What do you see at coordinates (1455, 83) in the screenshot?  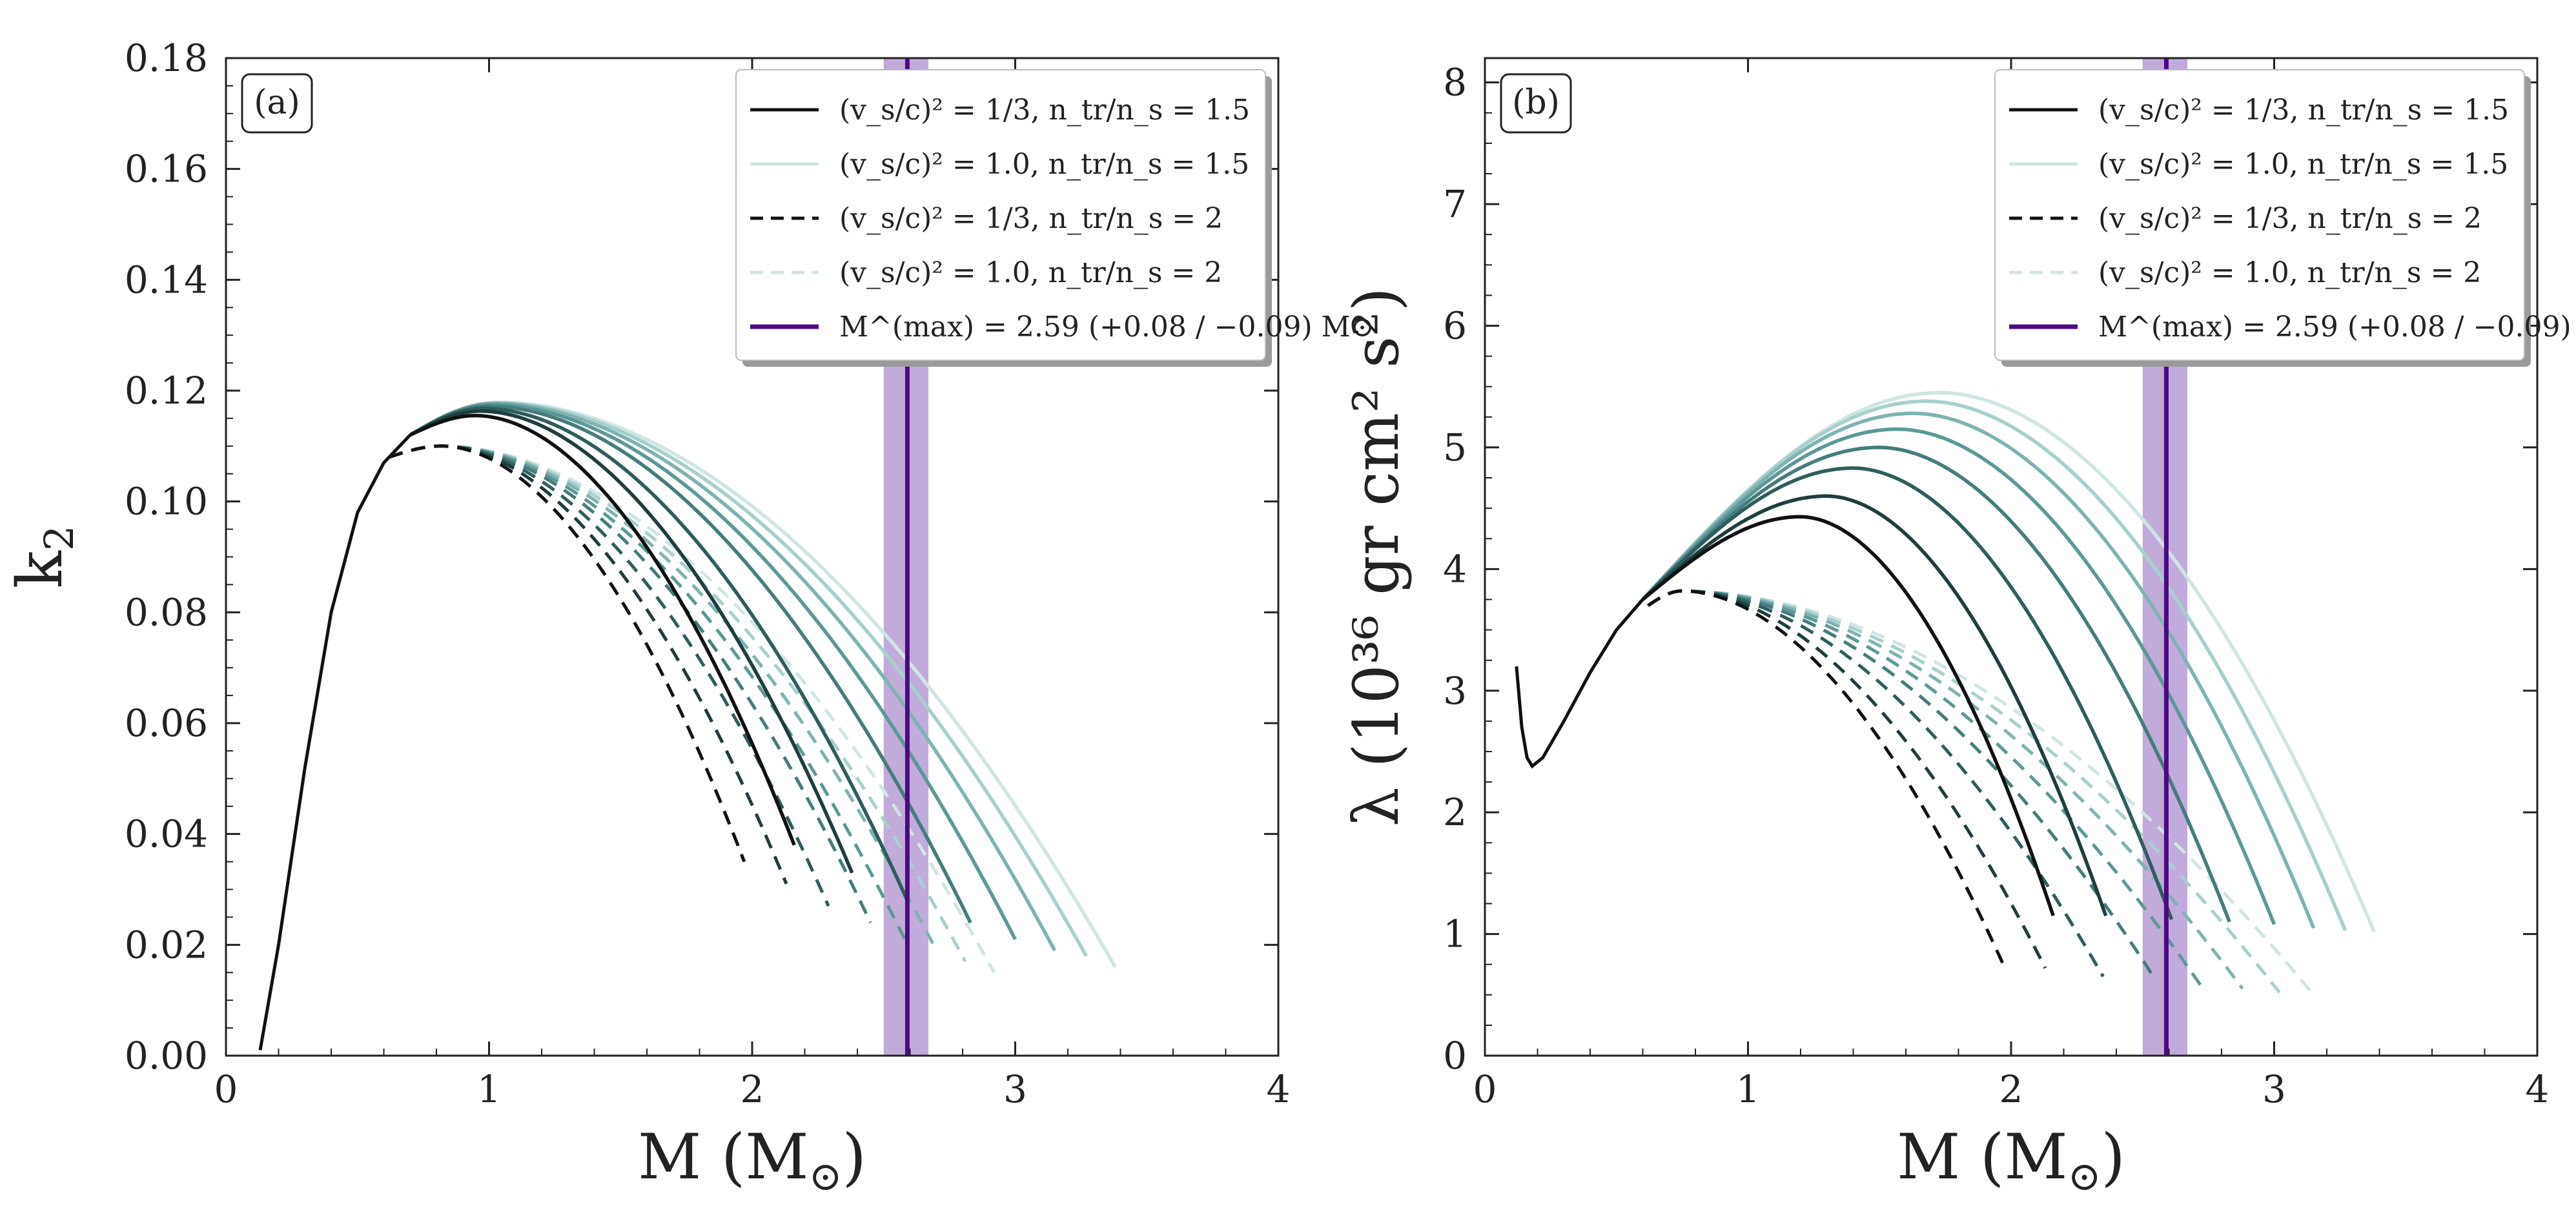 I see `y-tick-label: 8` at bounding box center [1455, 83].